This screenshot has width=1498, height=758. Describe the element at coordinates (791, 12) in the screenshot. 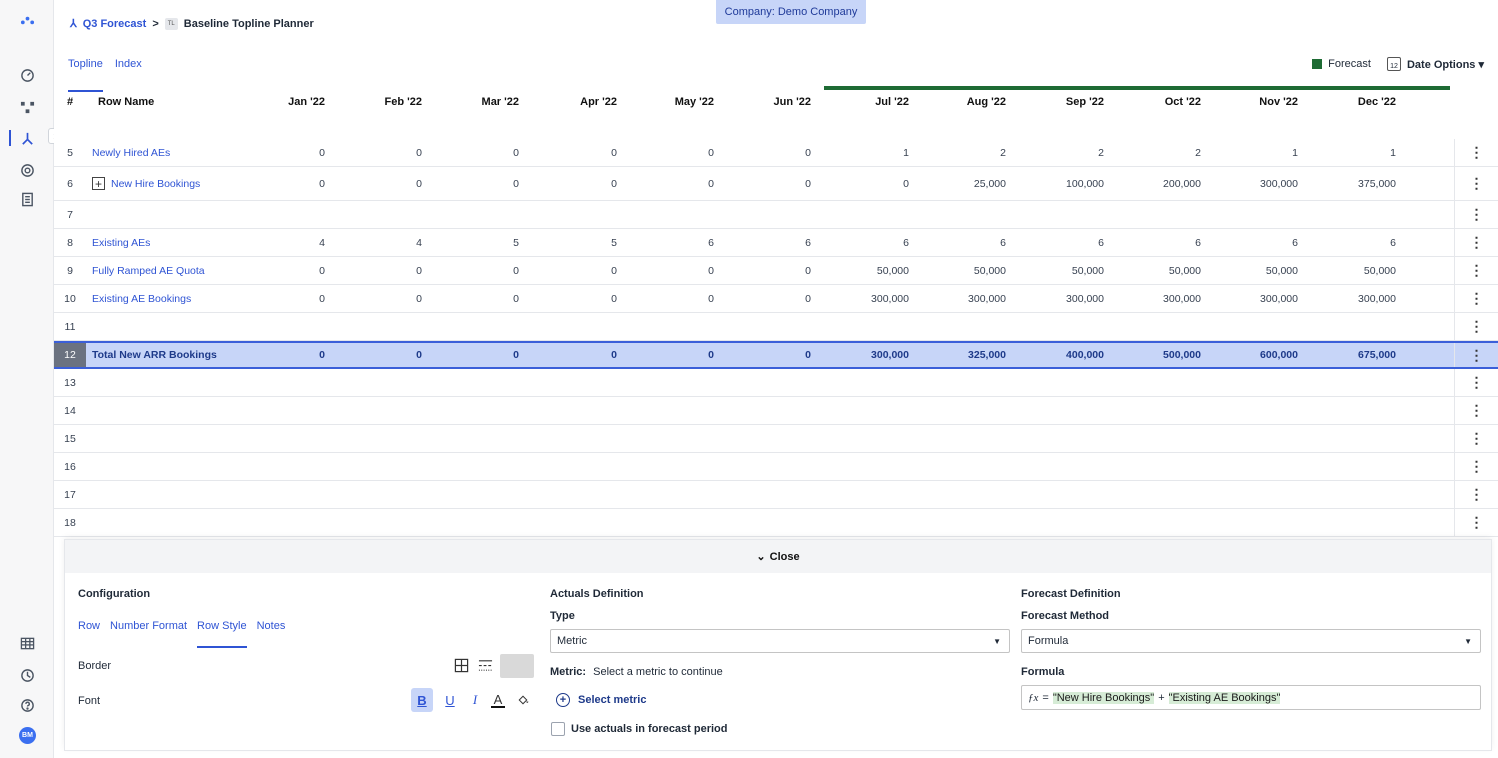

I see `company-badge: Company: Demo Company` at that location.